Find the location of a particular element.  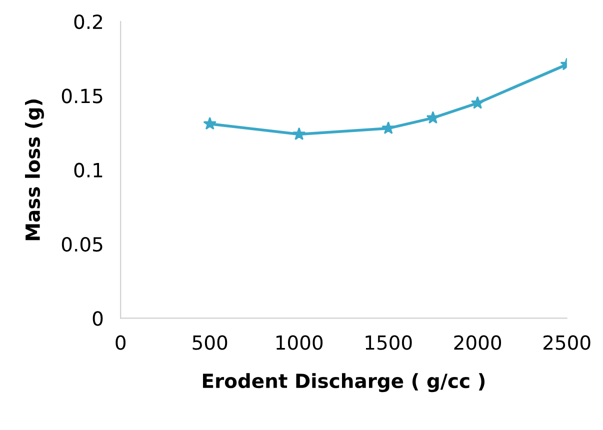

y-tick-label: 0.1 is located at coordinates (88, 170).